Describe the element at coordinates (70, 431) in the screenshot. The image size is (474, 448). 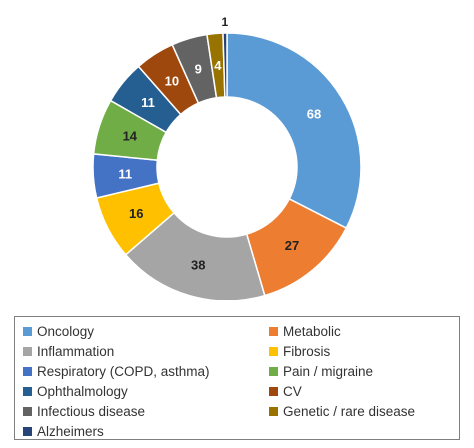
I see `legend-label: Alzheimers` at that location.